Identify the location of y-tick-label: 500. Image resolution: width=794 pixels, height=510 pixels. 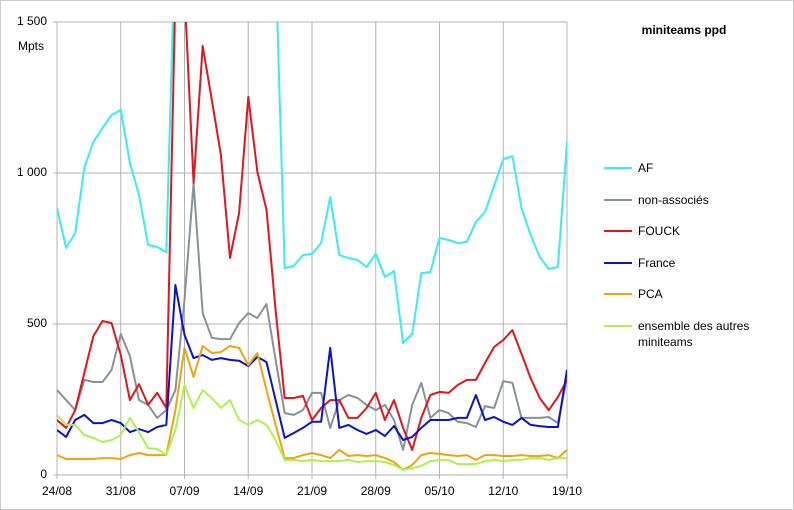
(37, 323).